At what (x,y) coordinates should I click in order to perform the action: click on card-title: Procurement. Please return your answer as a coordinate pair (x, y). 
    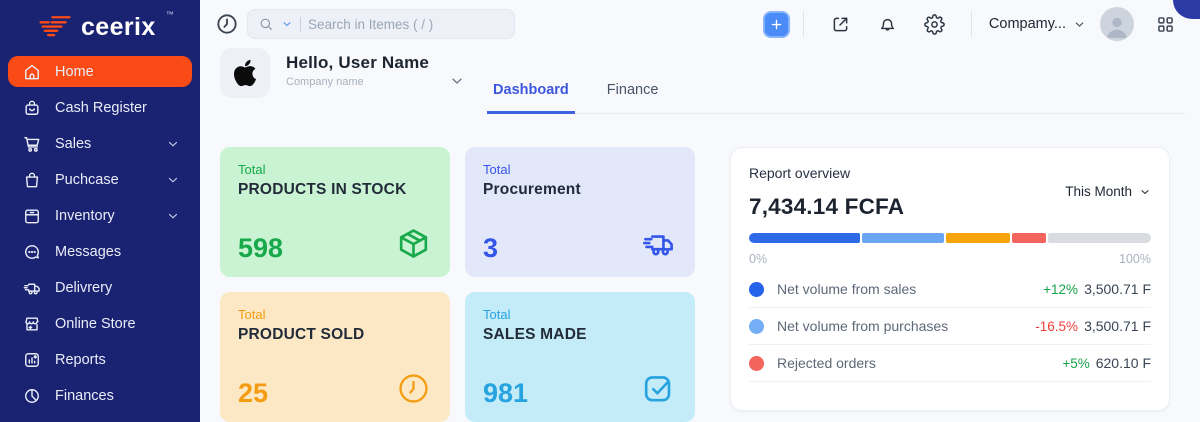
    Looking at the image, I should click on (532, 189).